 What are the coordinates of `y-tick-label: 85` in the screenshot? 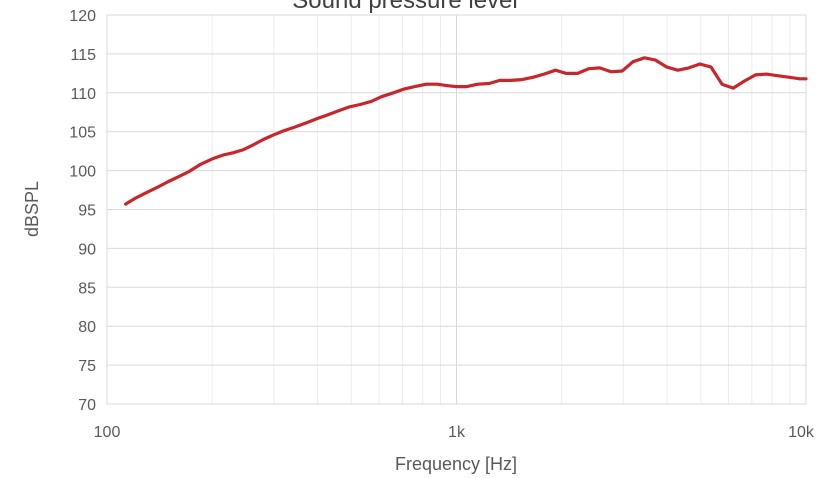 It's located at (87, 288).